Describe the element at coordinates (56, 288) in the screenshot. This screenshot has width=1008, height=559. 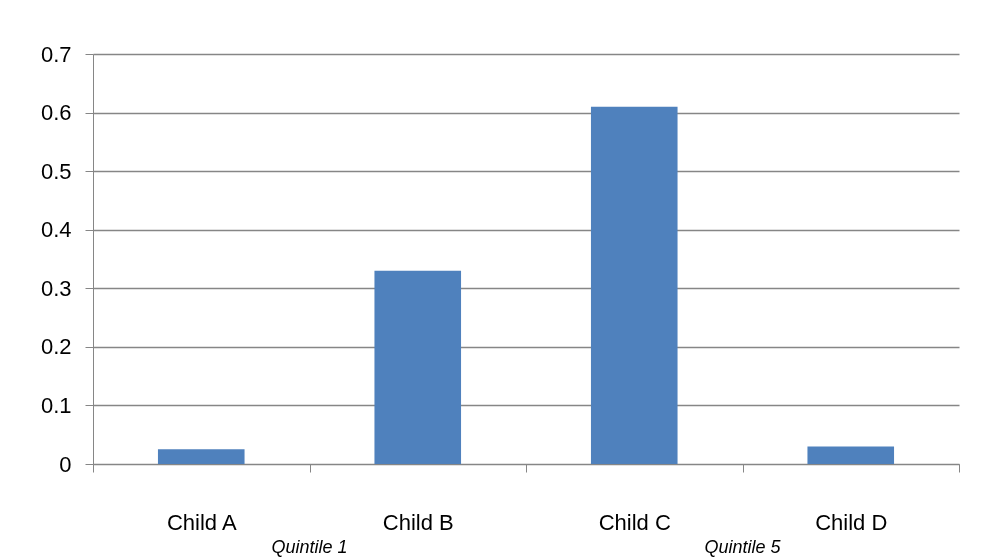
I see `y-tick-label: 0.3` at that location.